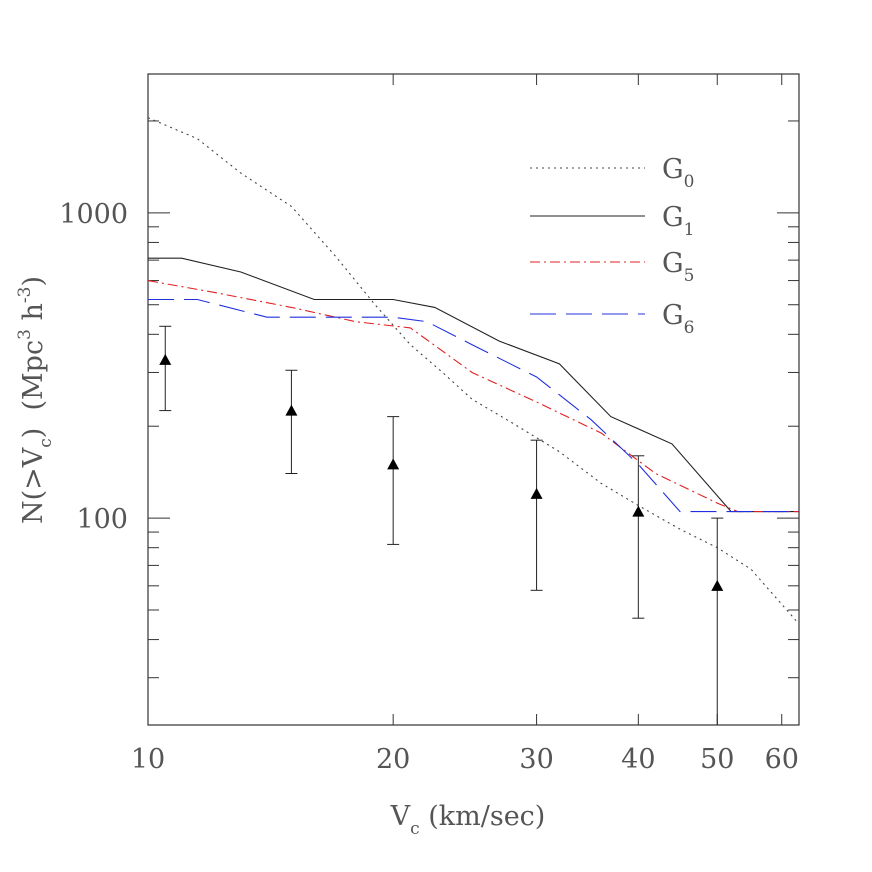 The height and width of the screenshot is (872, 872). Describe the element at coordinates (102, 519) in the screenshot. I see `y-tick-label: 100` at that location.